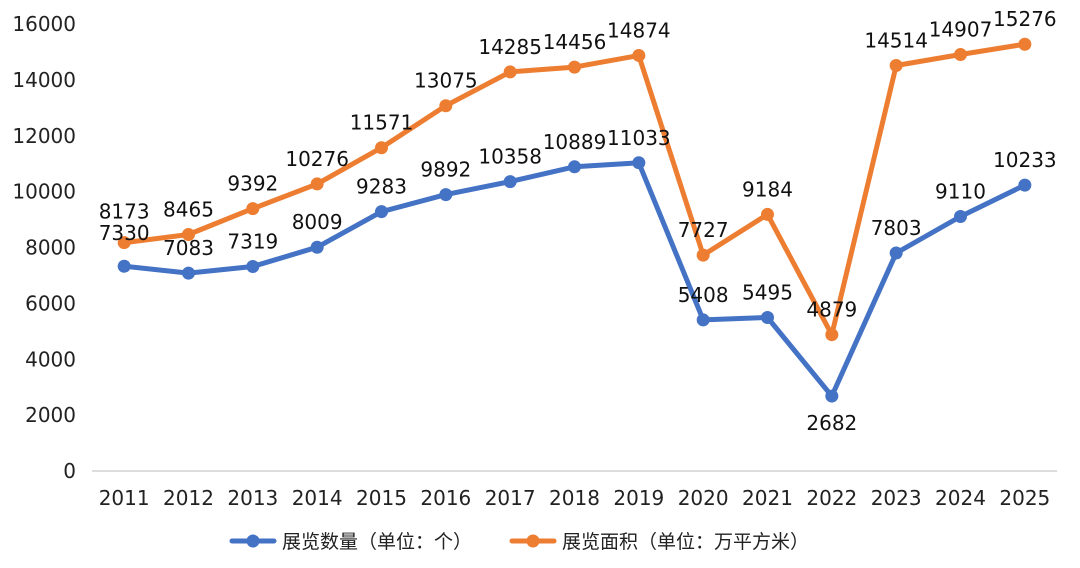  What do you see at coordinates (44, 80) in the screenshot?
I see `y-tick-label: 14000` at bounding box center [44, 80].